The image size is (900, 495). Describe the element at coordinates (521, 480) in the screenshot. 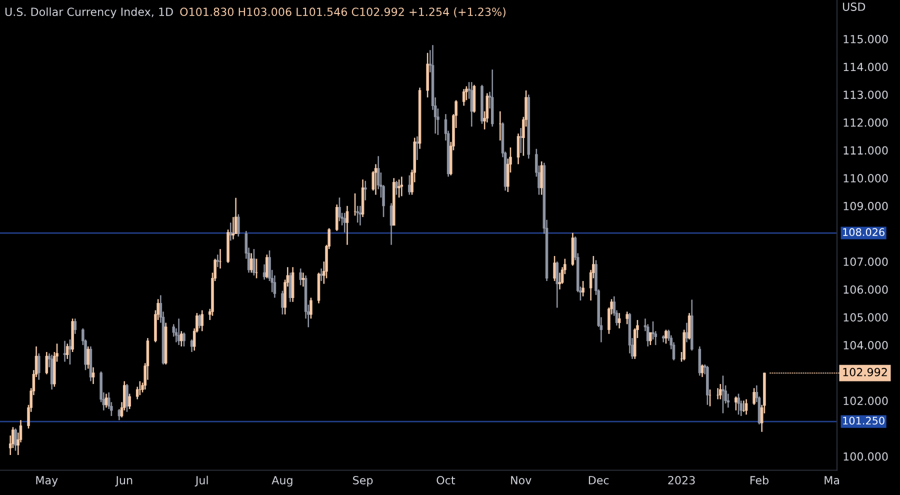

I see `x-tick-label: Nov` at that location.